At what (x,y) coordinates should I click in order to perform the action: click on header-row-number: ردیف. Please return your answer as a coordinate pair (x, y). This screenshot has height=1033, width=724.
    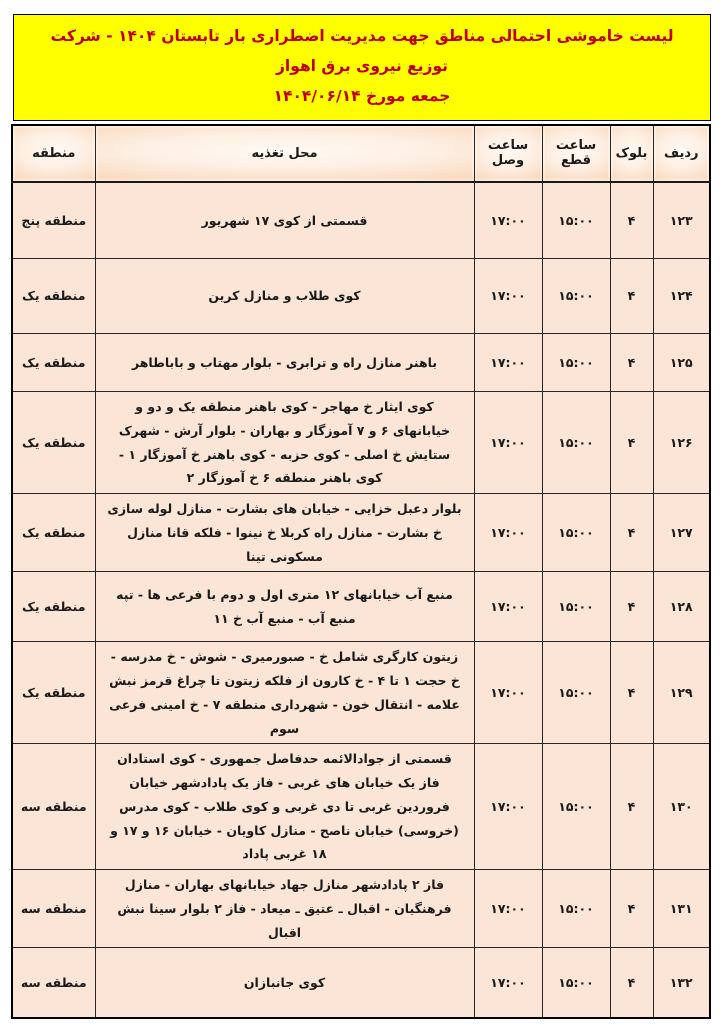
    Looking at the image, I should click on (681, 153).